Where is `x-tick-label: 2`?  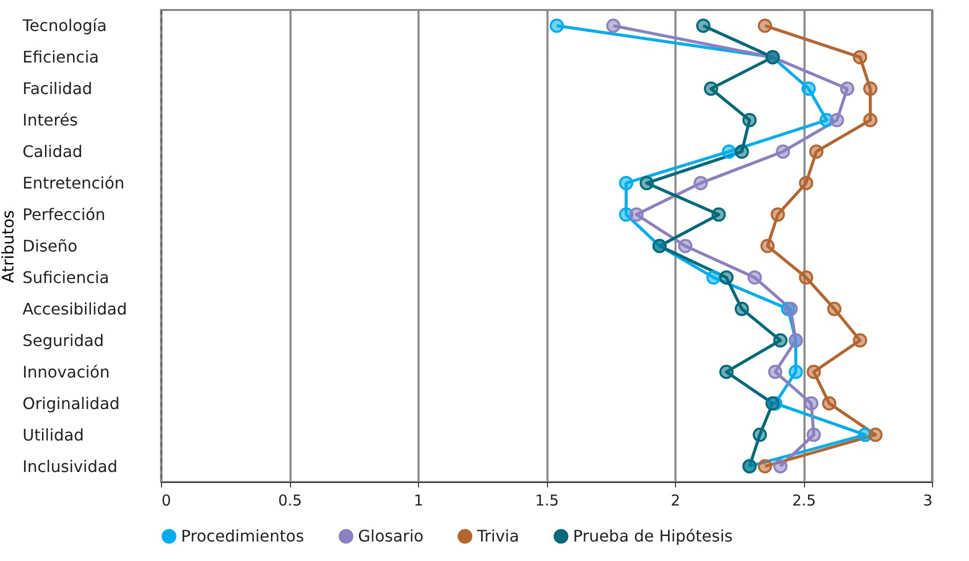 x-tick-label: 2 is located at coordinates (675, 501).